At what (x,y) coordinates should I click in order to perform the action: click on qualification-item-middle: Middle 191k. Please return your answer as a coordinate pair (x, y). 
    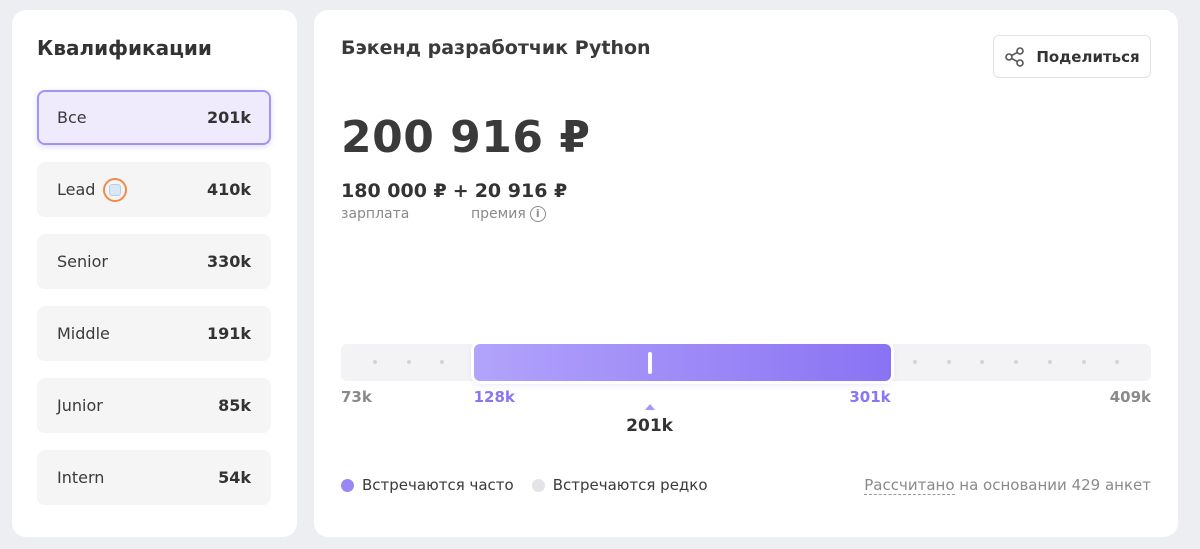
    Looking at the image, I should click on (154, 333).